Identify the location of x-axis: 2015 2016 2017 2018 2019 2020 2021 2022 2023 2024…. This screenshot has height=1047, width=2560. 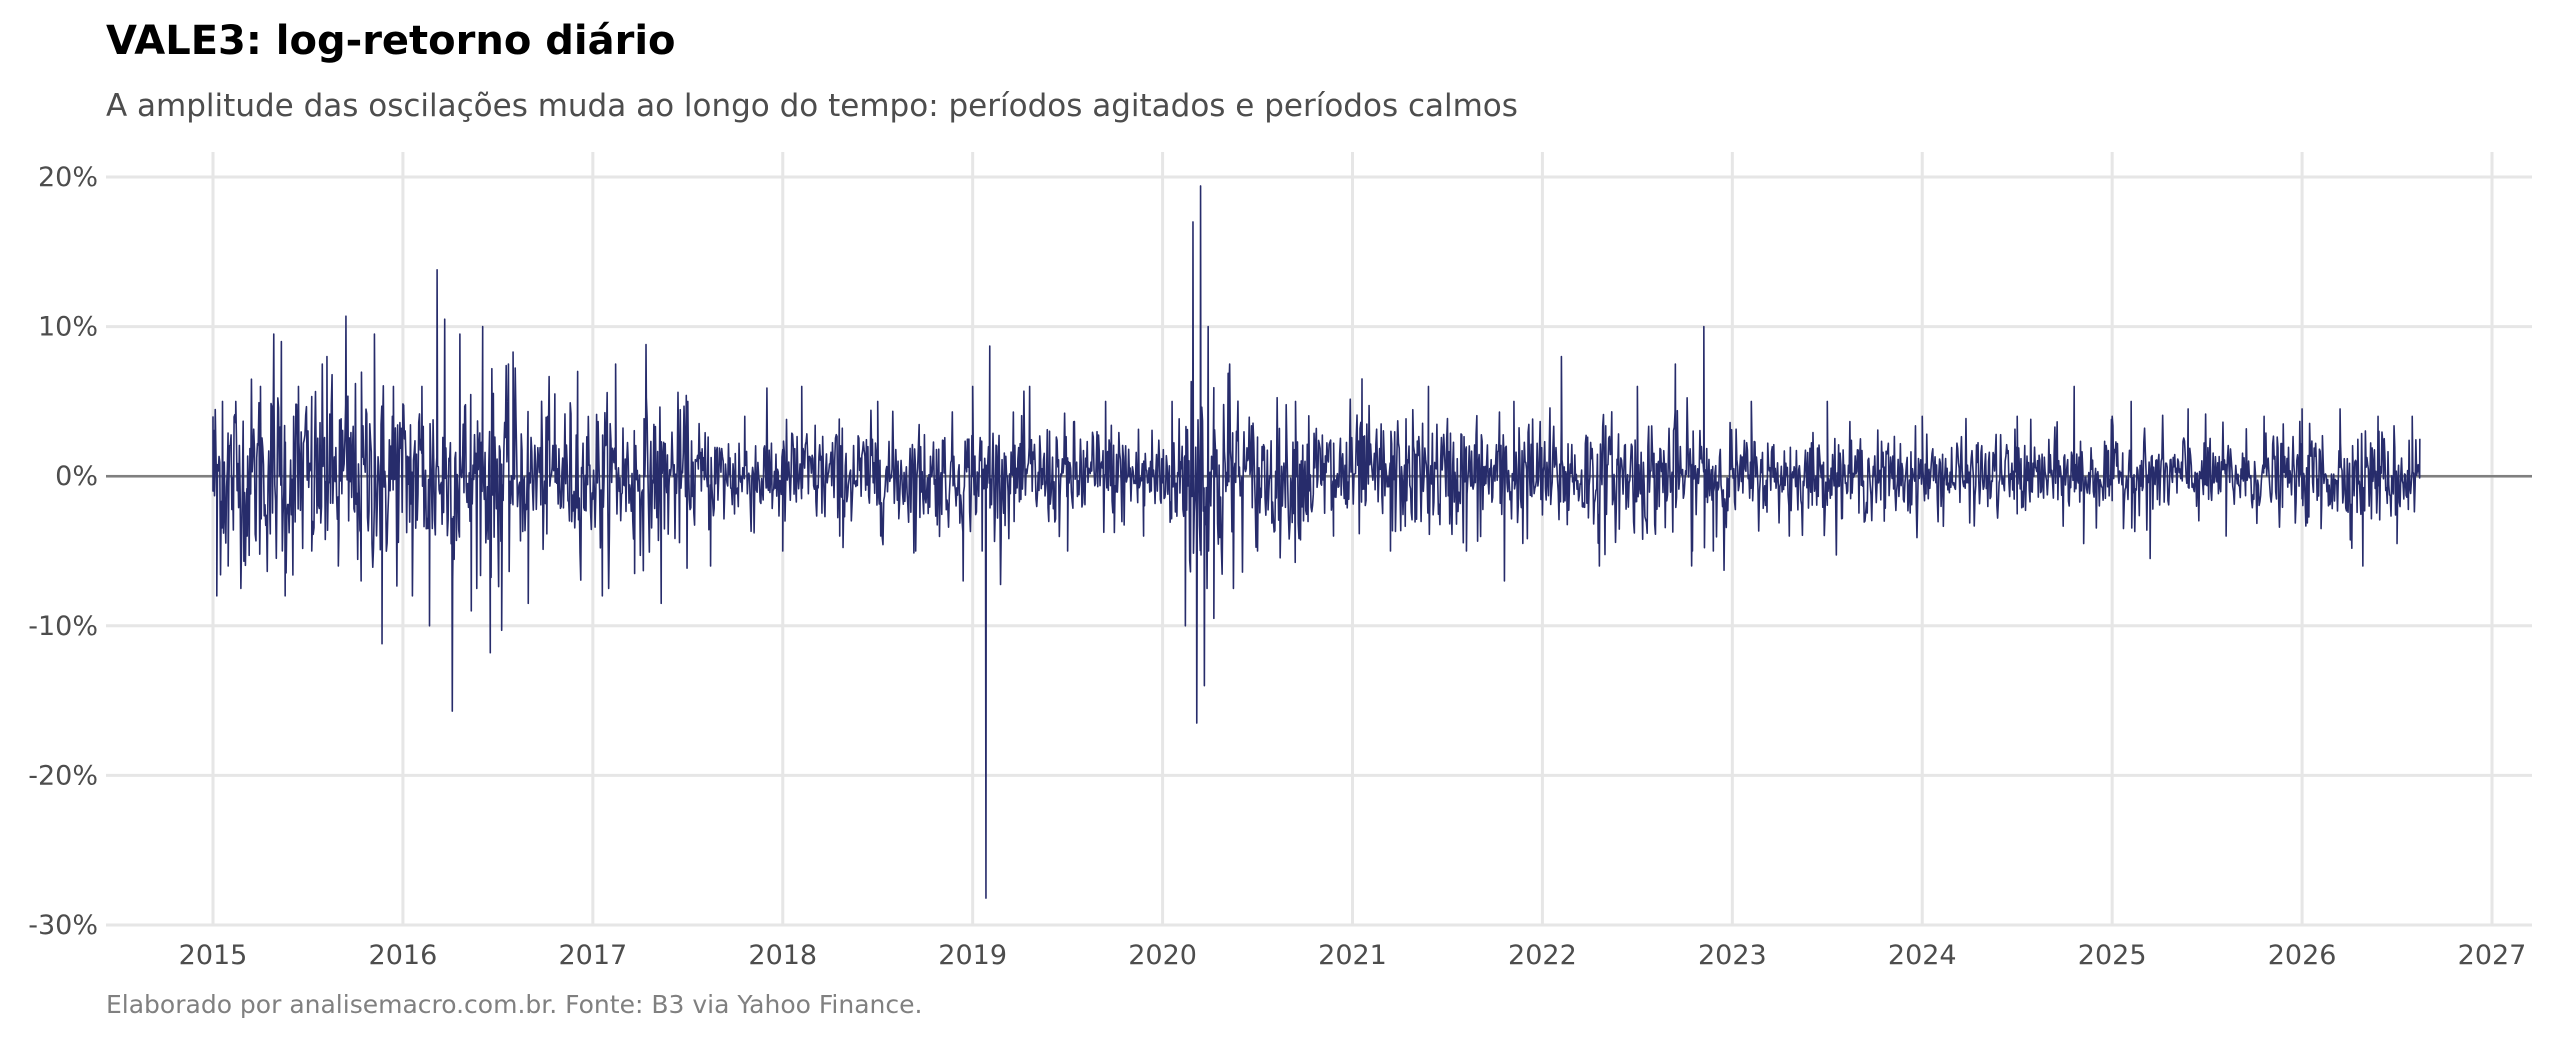
(1353, 955).